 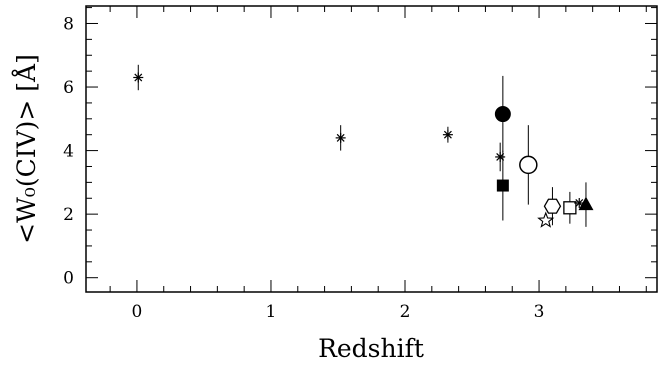 What do you see at coordinates (26, 149) in the screenshot?
I see `y-axis-title: <W₀(CIV)> [Å]` at bounding box center [26, 149].